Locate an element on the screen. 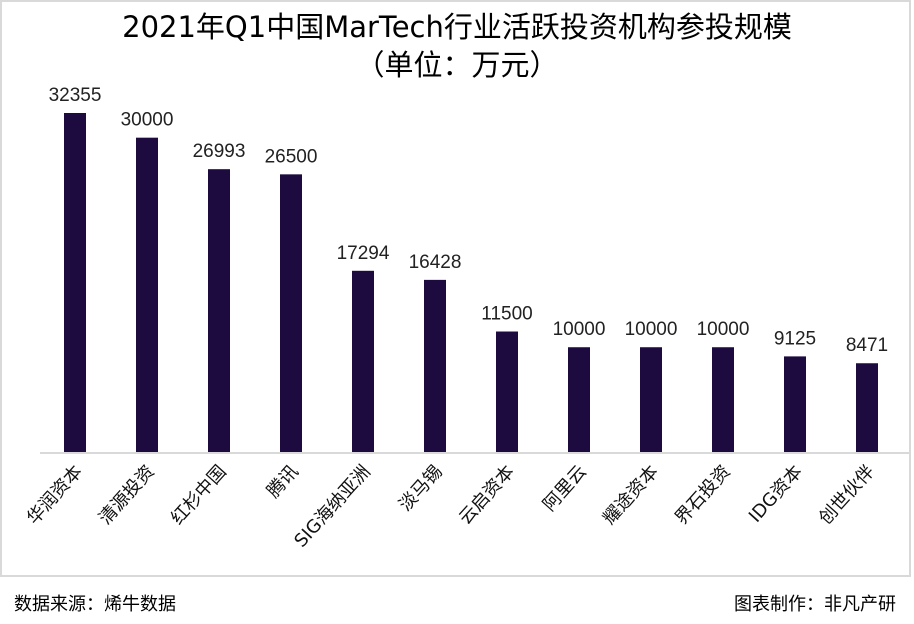 Image resolution: width=914 pixels, height=624 pixels. data-label: 17294 is located at coordinates (363, 253).